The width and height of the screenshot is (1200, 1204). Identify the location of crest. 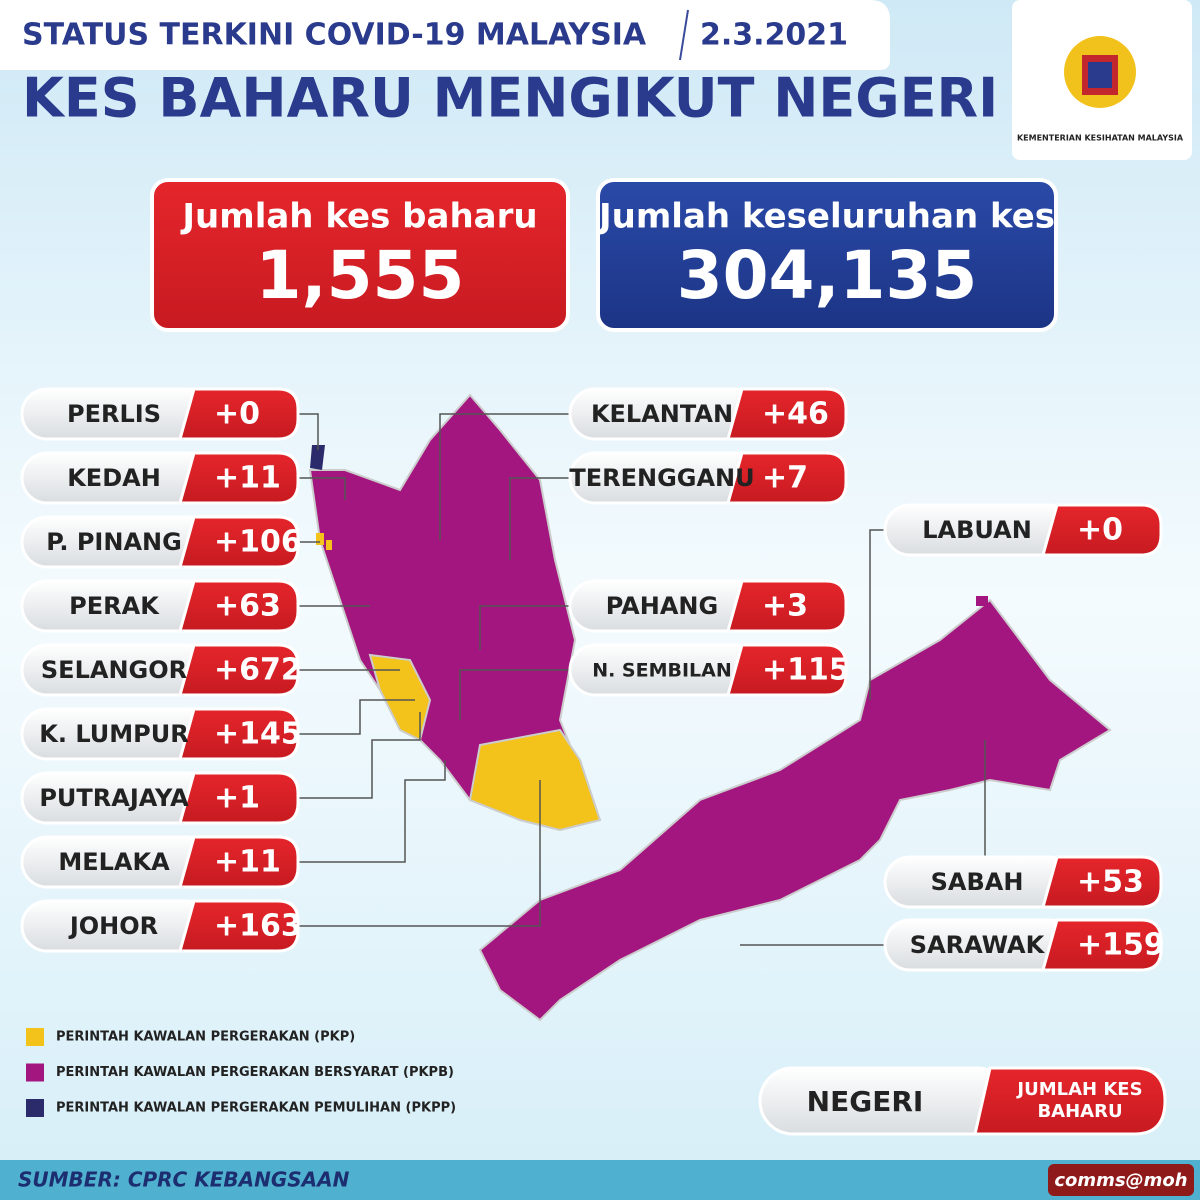
(1100, 72).